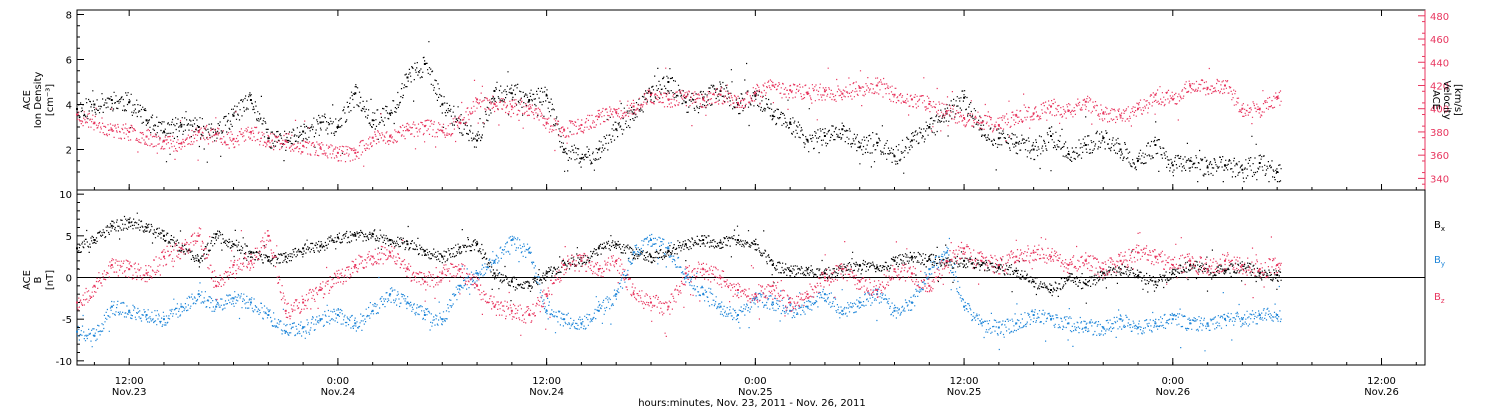 This screenshot has height=410, width=1500. Describe the element at coordinates (67, 320) in the screenshot. I see `b-tick-label: -5` at that location.